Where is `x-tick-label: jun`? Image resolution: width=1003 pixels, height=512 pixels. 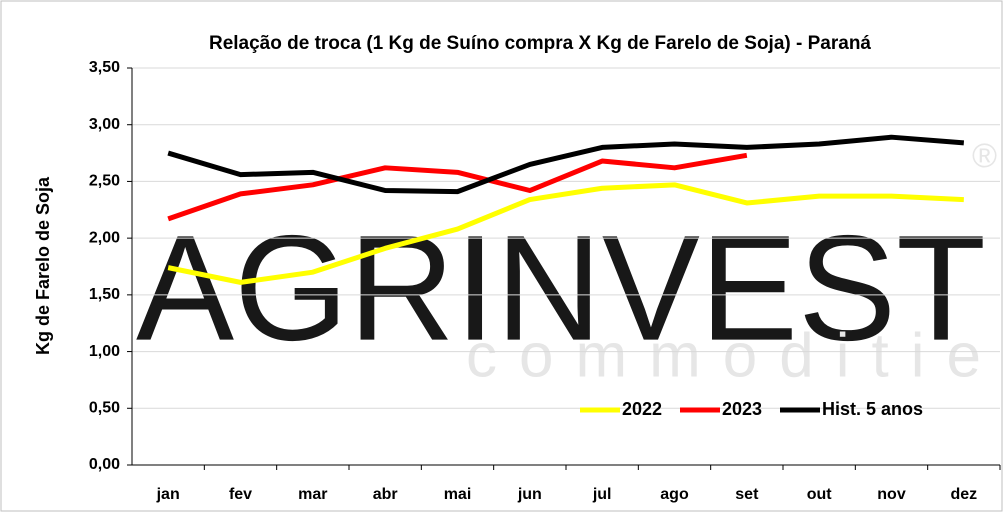 x-tick-label: jun is located at coordinates (529, 494).